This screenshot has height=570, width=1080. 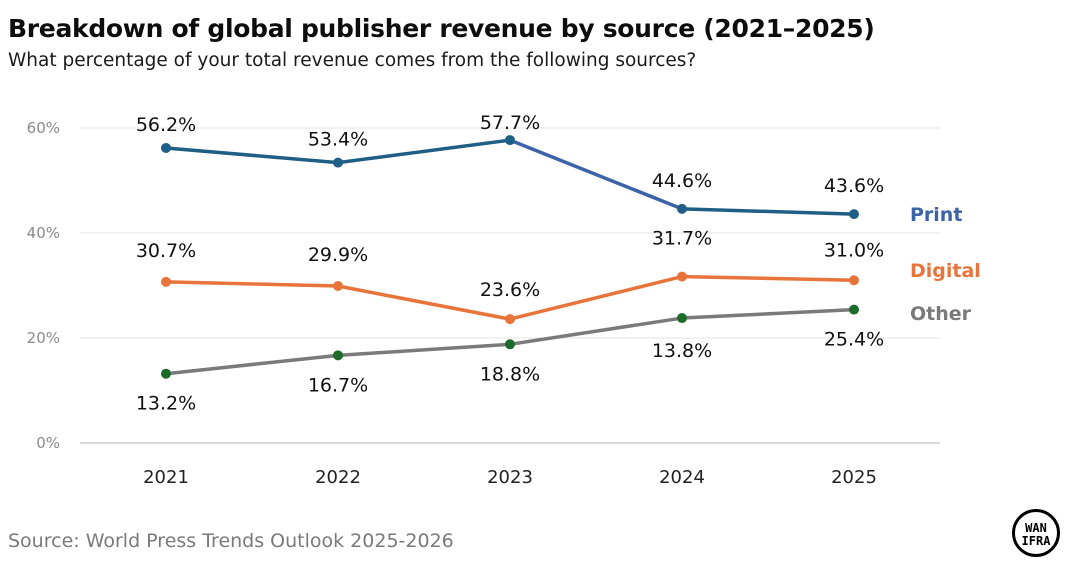 I want to click on other-data-label: 13.8%, so click(x=682, y=351).